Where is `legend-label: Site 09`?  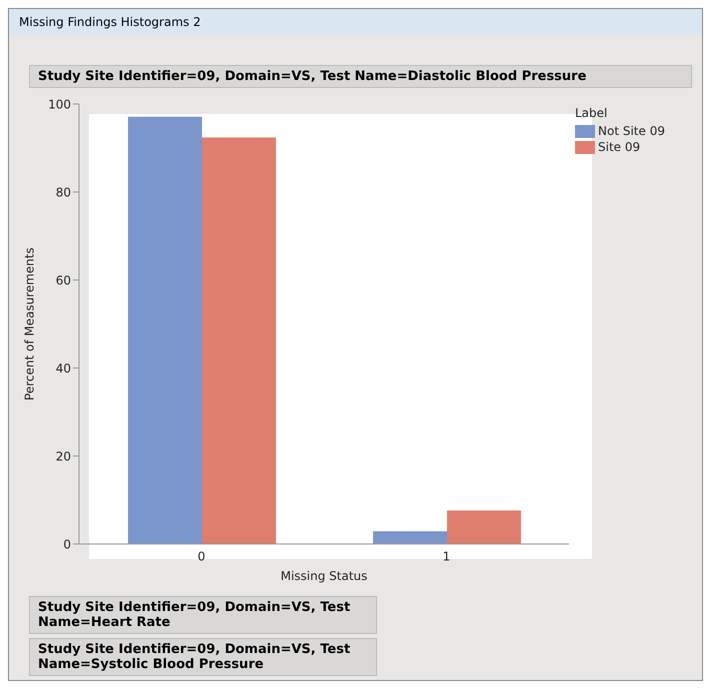 legend-label: Site 09 is located at coordinates (619, 147).